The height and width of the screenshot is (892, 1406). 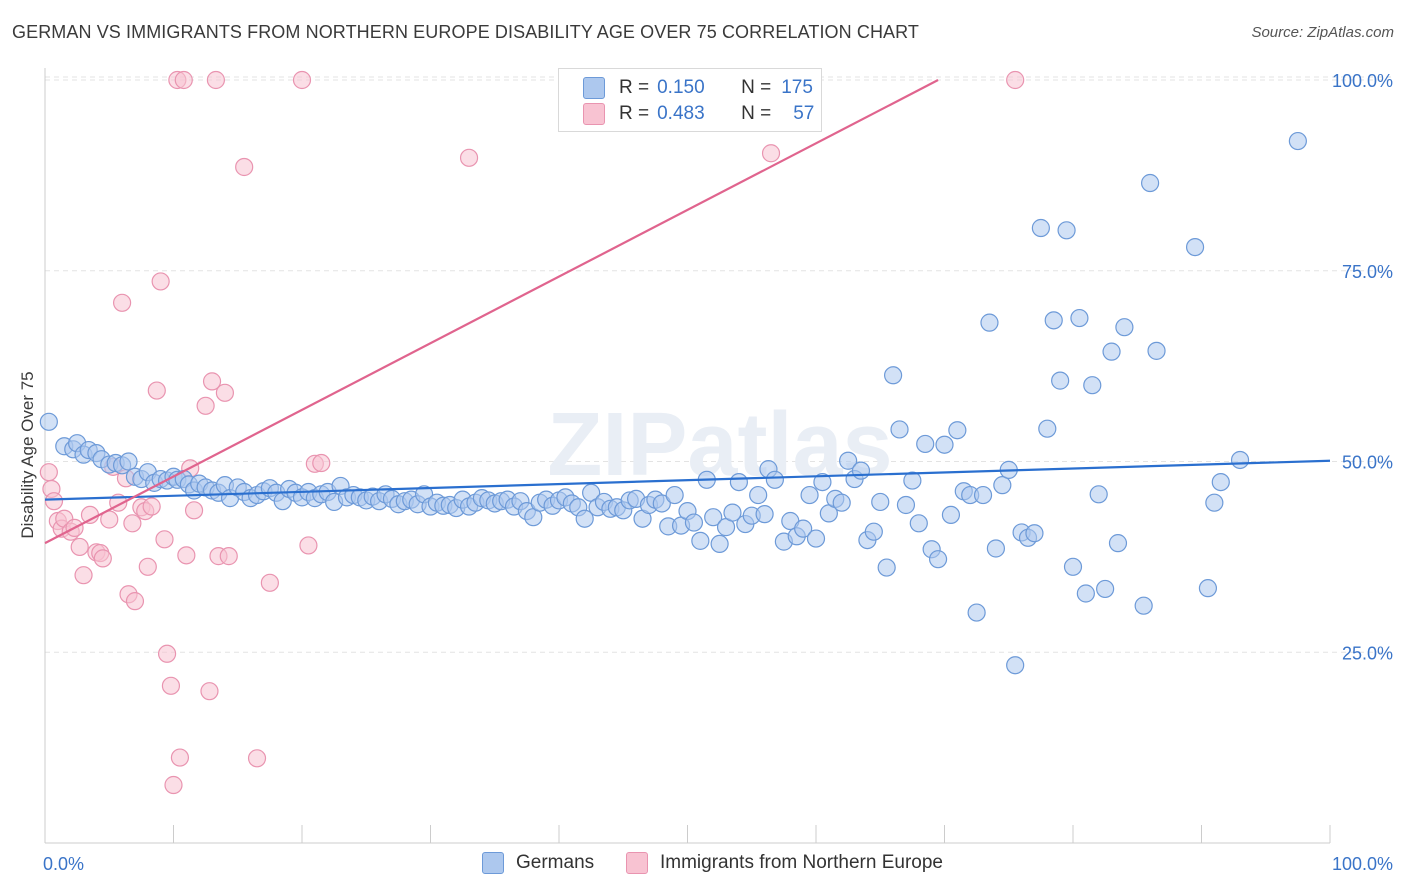 What do you see at coordinates (594, 114) in the screenshot?
I see `legend-swatch-pink` at bounding box center [594, 114].